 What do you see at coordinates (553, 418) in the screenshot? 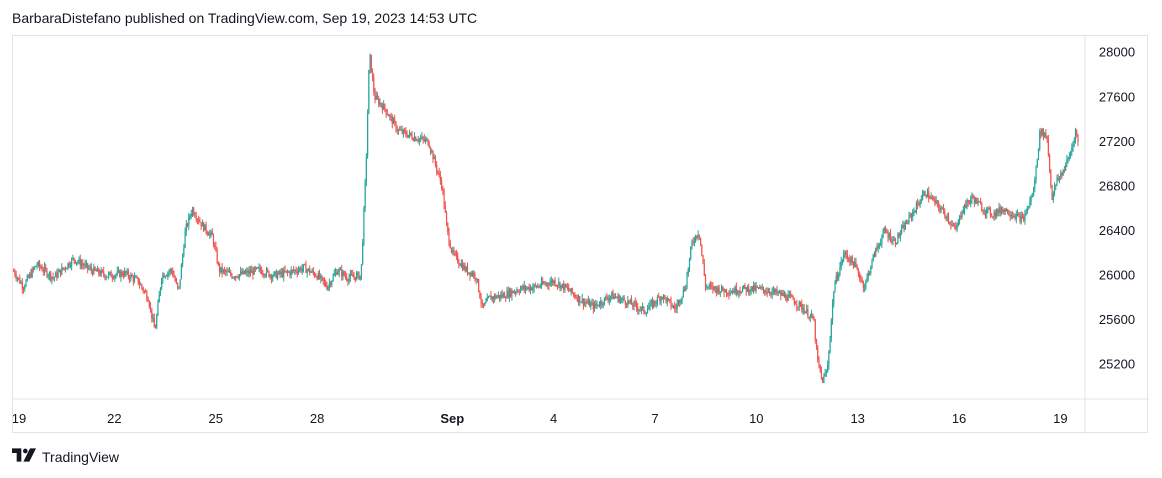
I see `time-tick-label: 4` at bounding box center [553, 418].